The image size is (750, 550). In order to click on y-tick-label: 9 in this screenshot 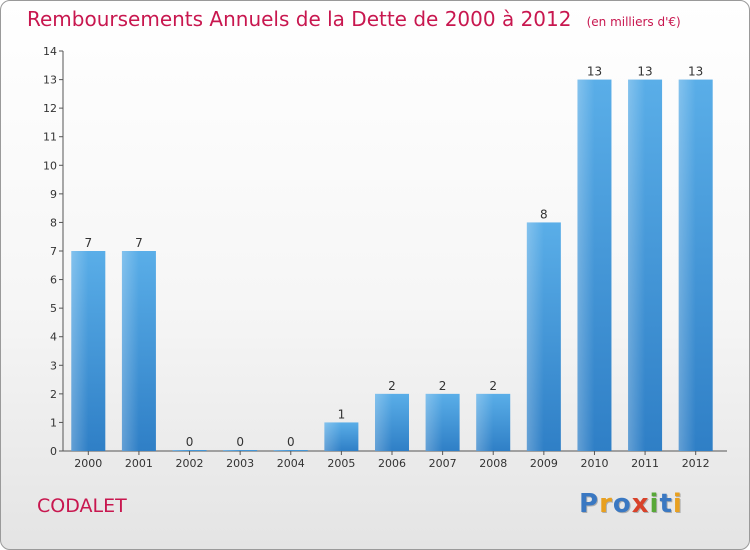, I will do `click(53, 194)`.